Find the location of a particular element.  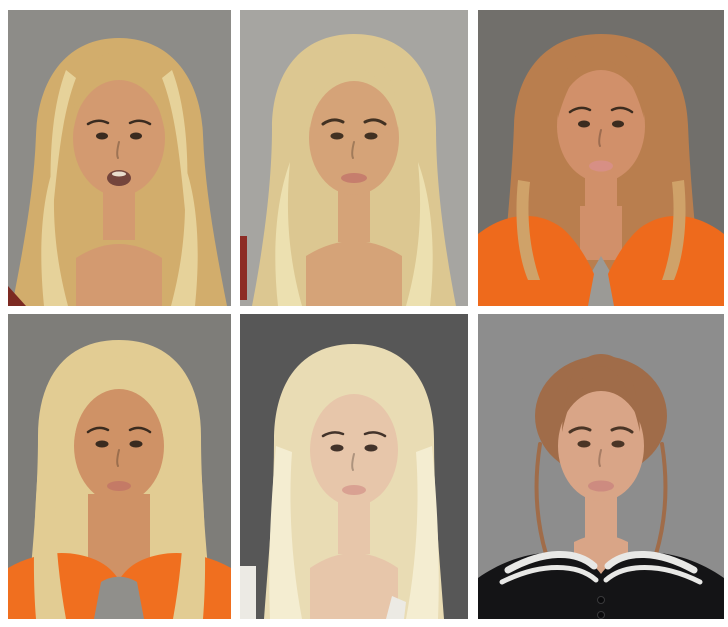

collar-stripe-outer-right is located at coordinates (651, 562).